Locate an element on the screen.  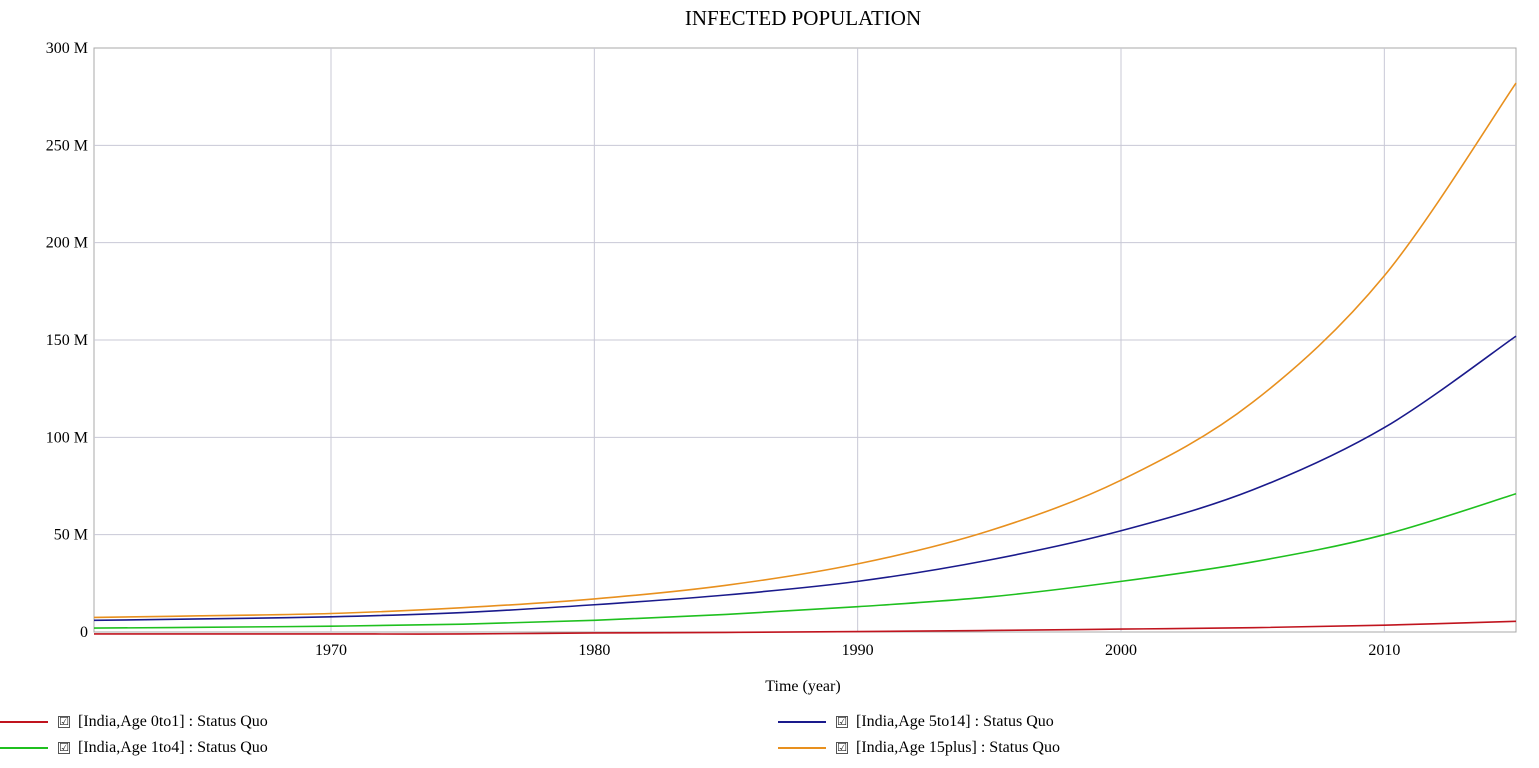
legend-label: [India,Age 1to4] : Status Quo is located at coordinates (173, 747).